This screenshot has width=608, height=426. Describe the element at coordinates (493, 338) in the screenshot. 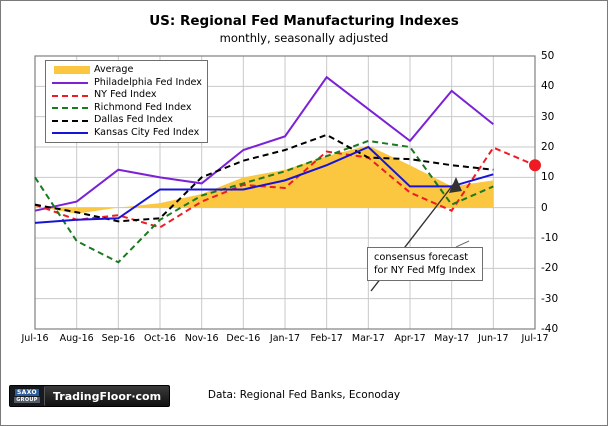

I see `x-tick-label: Jun-17` at that location.